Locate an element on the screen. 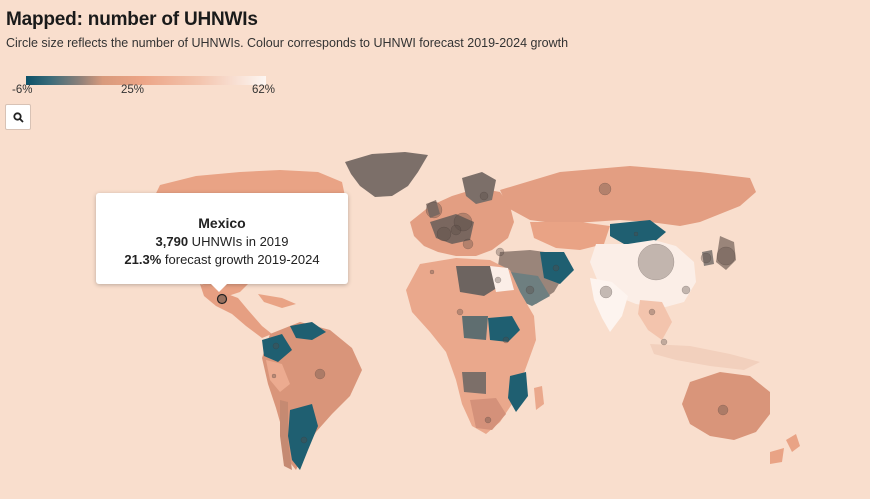 The image size is (870, 499). turkey-circle is located at coordinates (500, 252).